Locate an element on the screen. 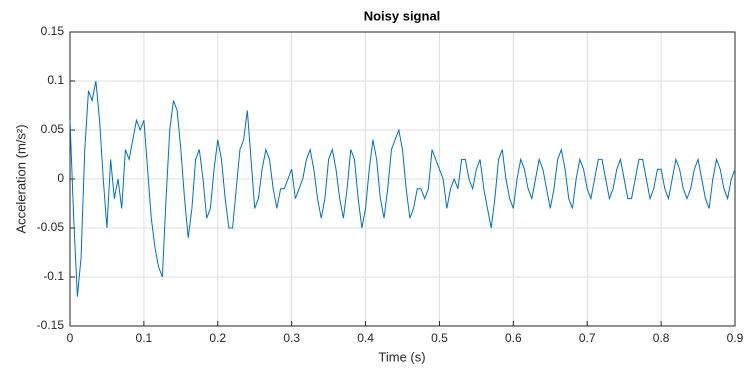  y-tick-label: 0.15 is located at coordinates (53, 31).